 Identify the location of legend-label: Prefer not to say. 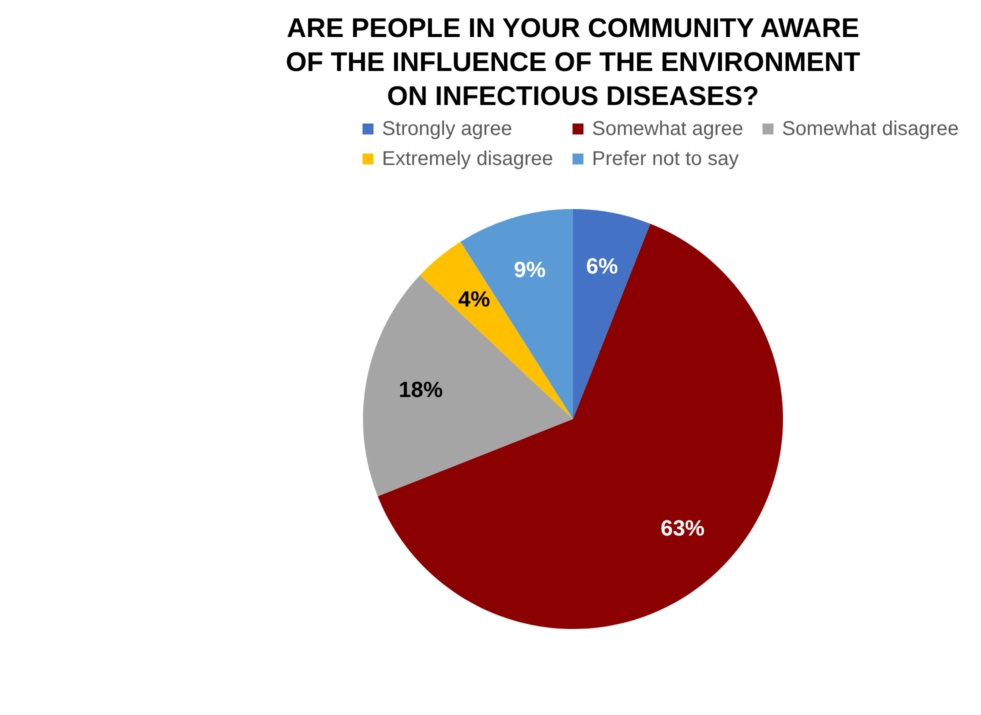
(665, 159).